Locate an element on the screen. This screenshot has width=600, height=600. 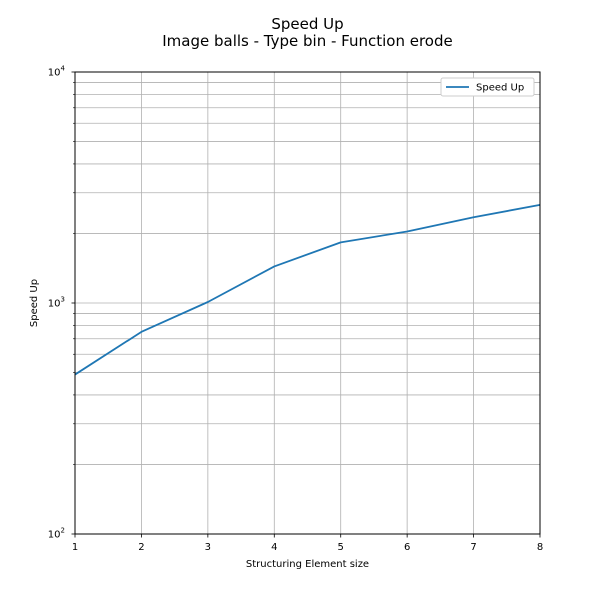
chart-subtitle: Image balls - Type bin - Function erode is located at coordinates (307, 41).